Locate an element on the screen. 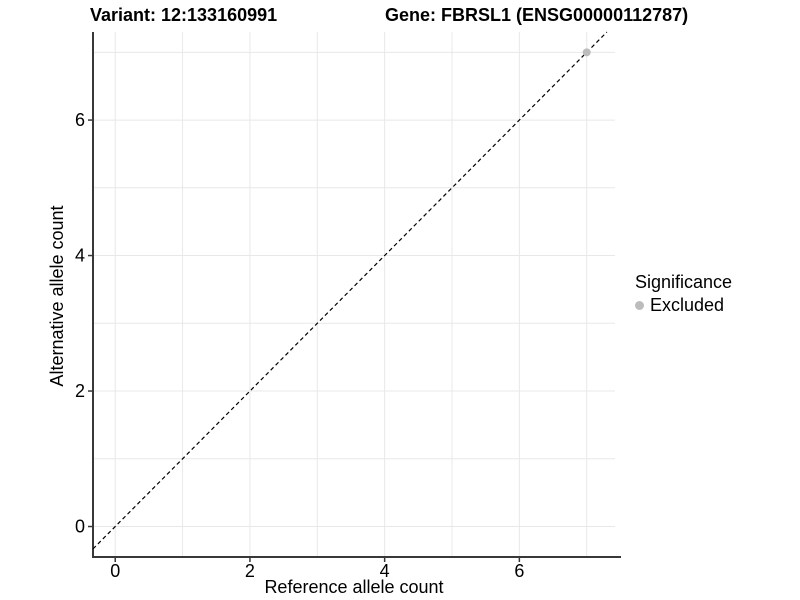  gene-title: Gene: FBRSL1 (ENSG00000112787) is located at coordinates (537, 15).